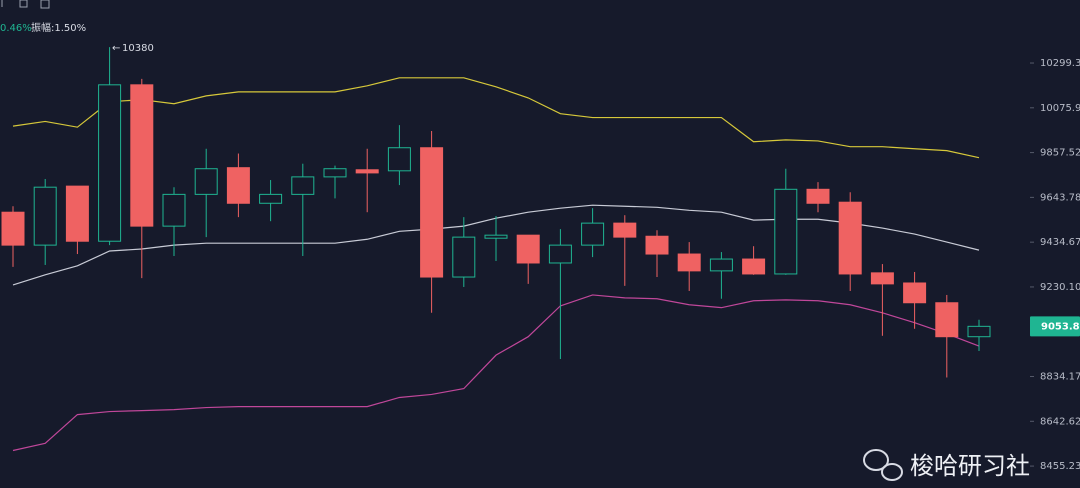 Image resolution: width=1080 pixels, height=488 pixels. I want to click on toolbar-icons, so click(25, 4).